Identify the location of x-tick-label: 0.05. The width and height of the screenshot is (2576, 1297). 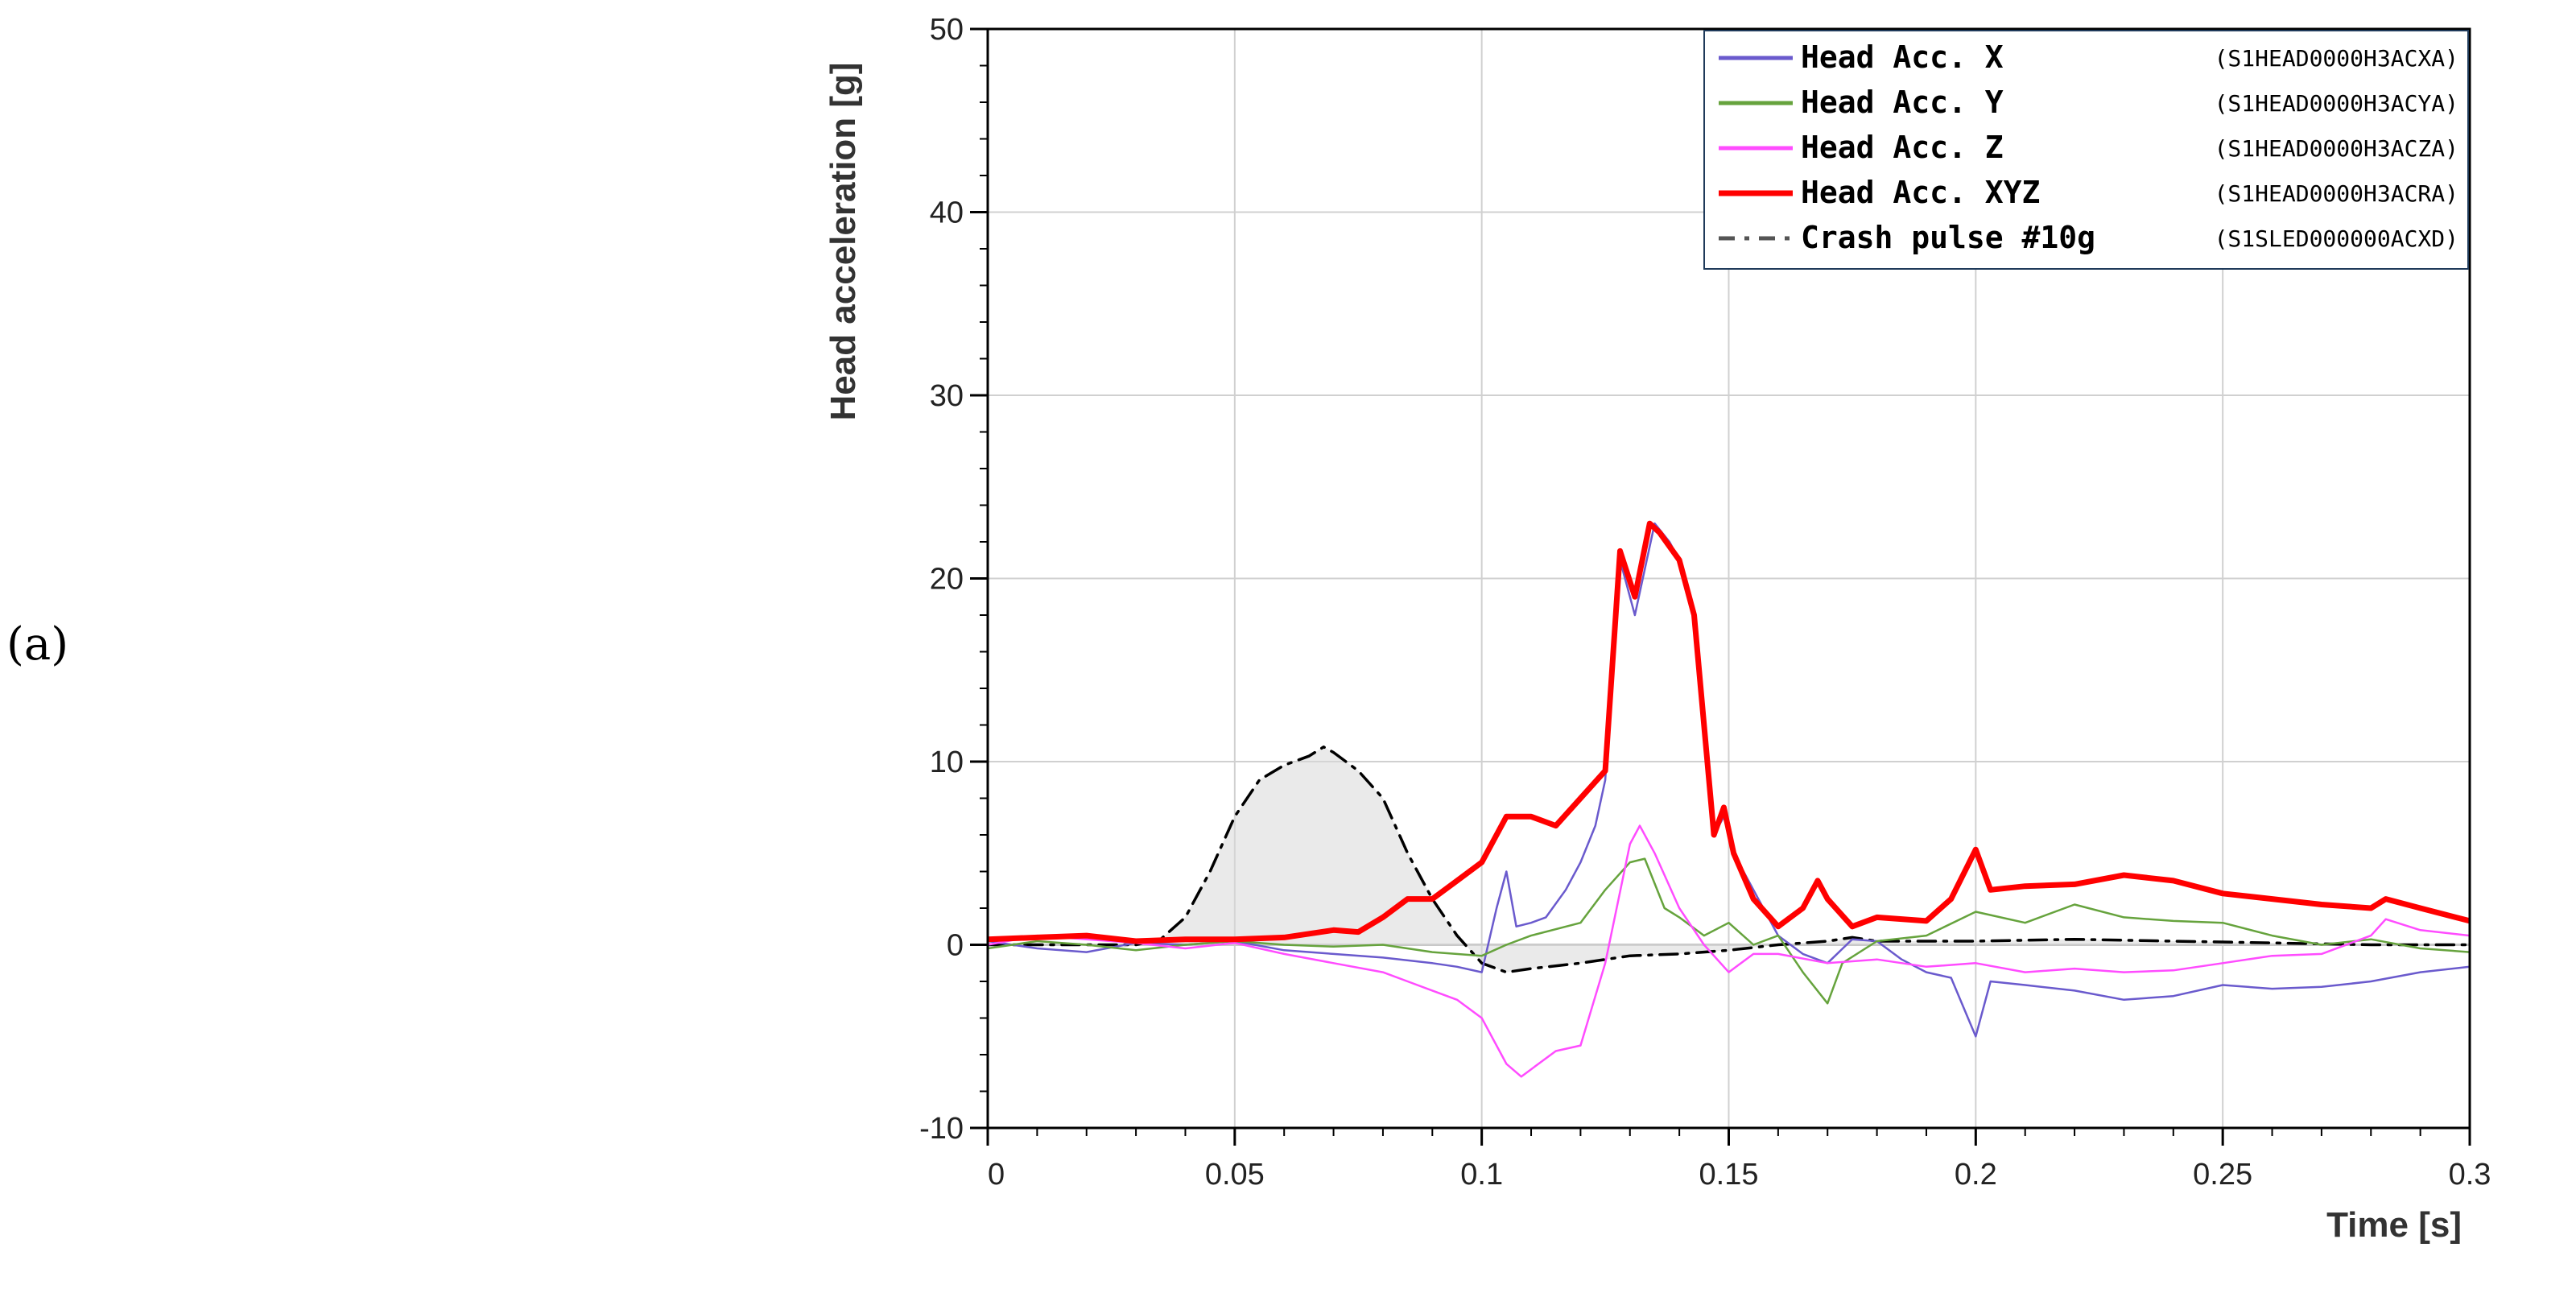
(1235, 1175).